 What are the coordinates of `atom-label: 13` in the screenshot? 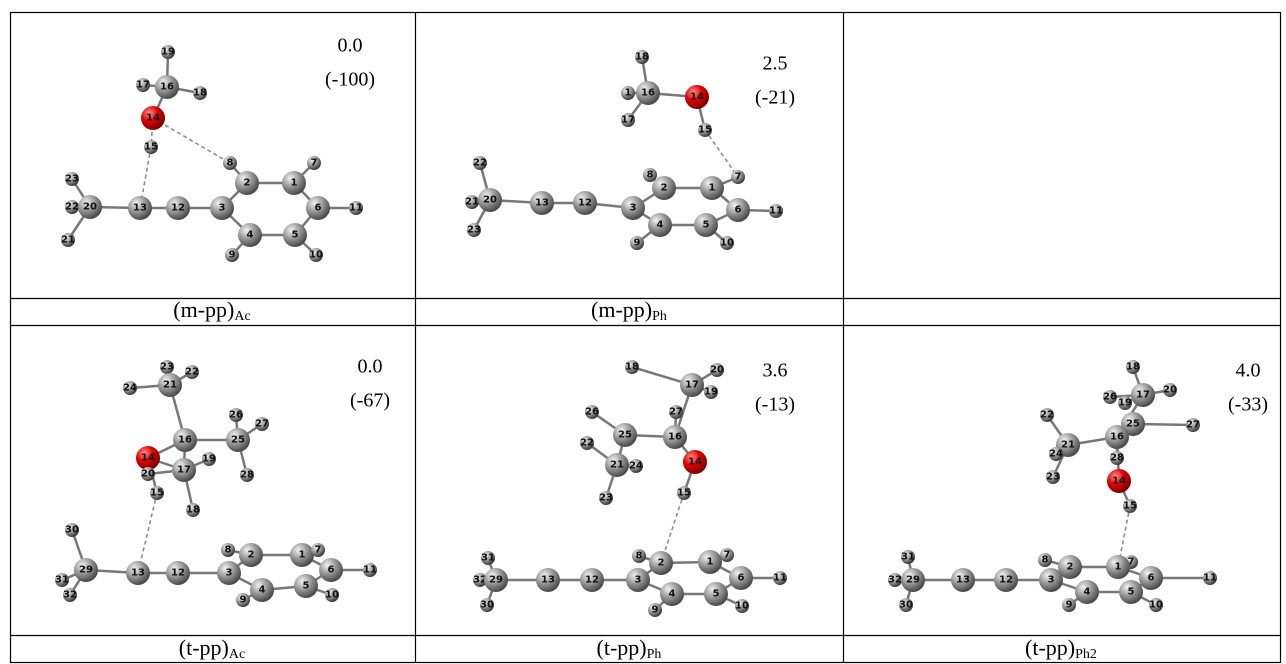 It's located at (138, 573).